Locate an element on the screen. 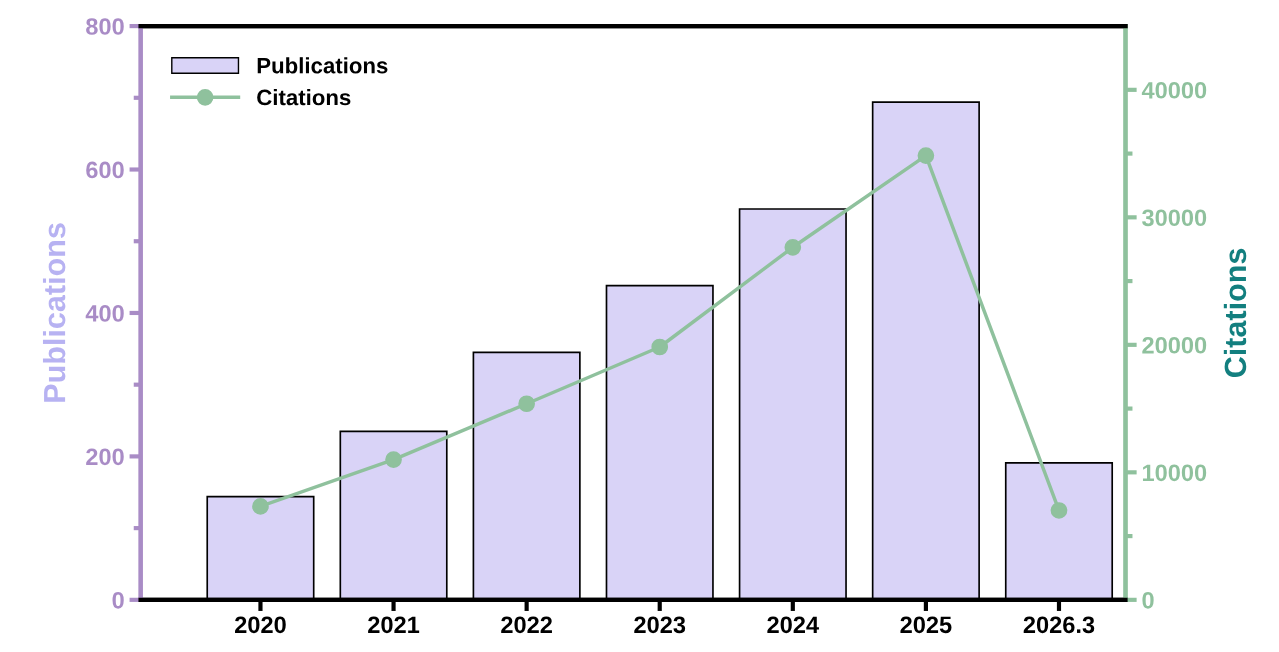 The width and height of the screenshot is (1279, 652). y-tick-label: 0 is located at coordinates (118, 600).